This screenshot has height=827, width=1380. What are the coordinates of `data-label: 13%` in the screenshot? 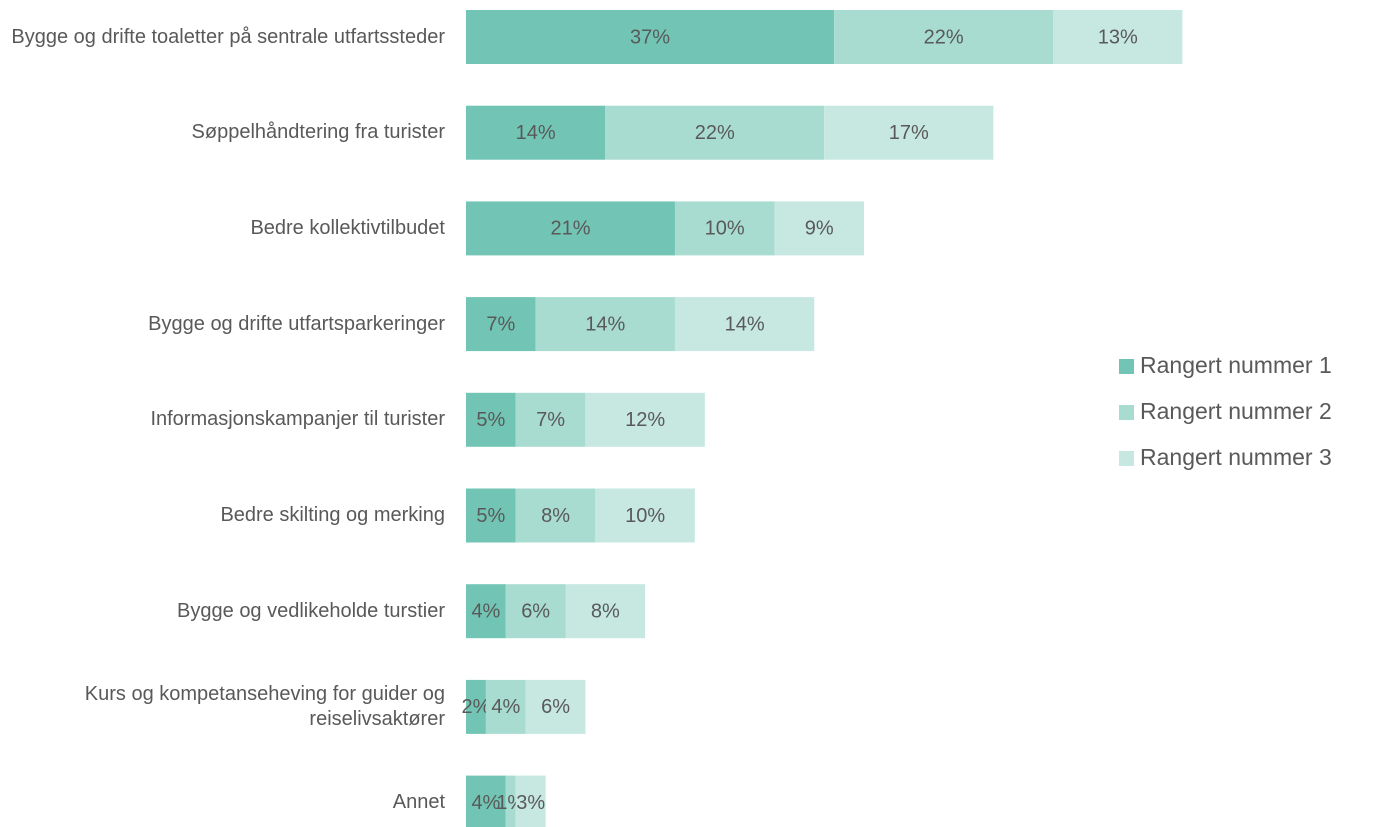 It's located at (1118, 37).